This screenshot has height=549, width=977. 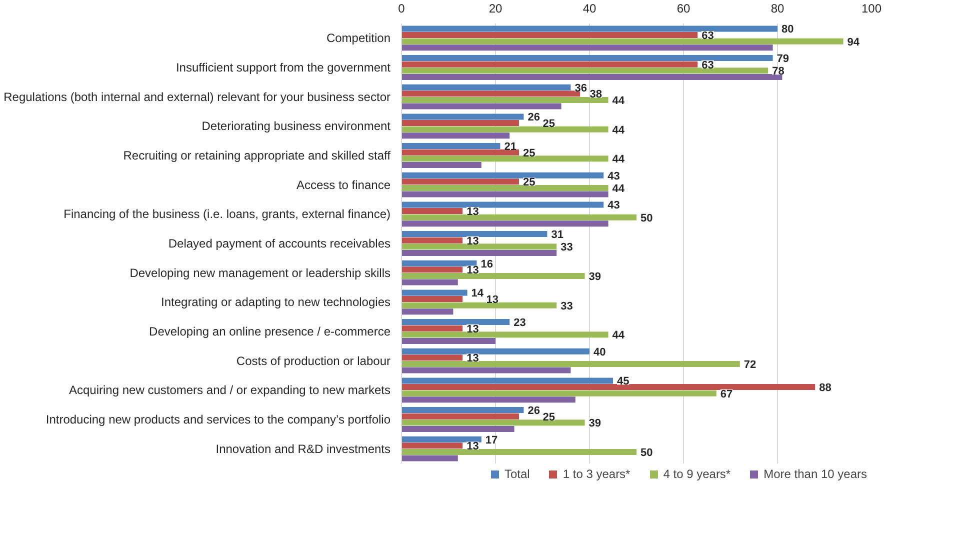 I want to click on y-tick-label: Regulations (both internal and external) relevant for your business sector, so click(x=197, y=97).